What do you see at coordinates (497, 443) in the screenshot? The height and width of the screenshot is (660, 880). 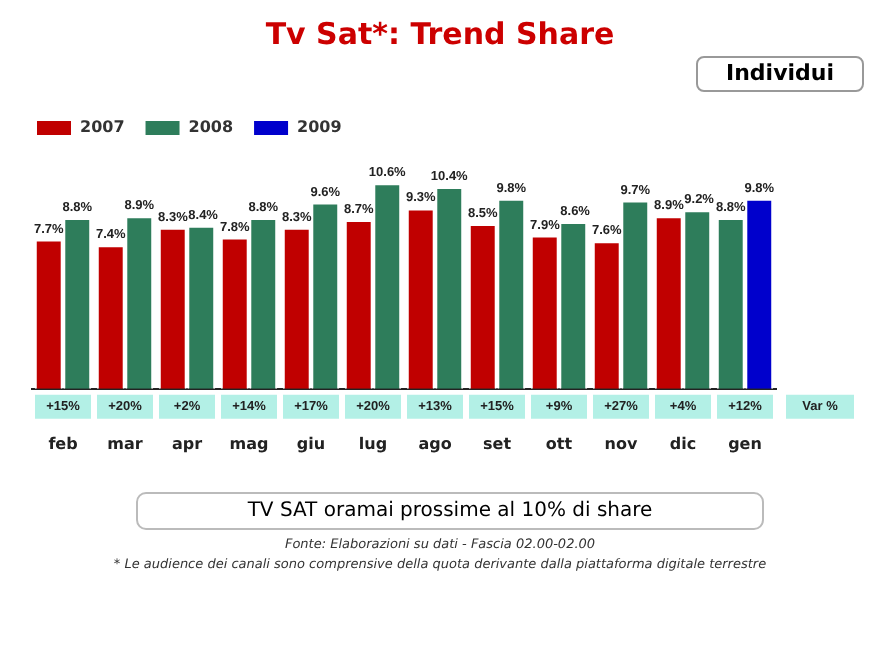 I see `x-tick-label: set` at bounding box center [497, 443].